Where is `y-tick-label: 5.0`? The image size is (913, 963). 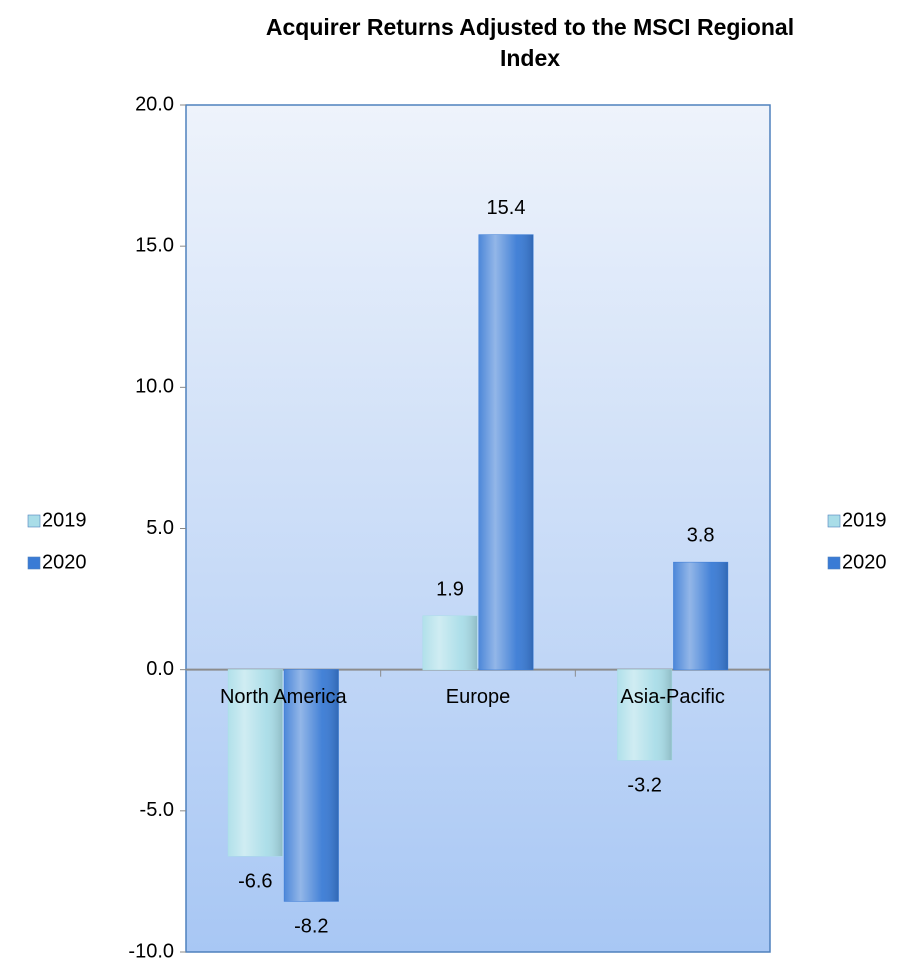
y-tick-label: 5.0 is located at coordinates (160, 528).